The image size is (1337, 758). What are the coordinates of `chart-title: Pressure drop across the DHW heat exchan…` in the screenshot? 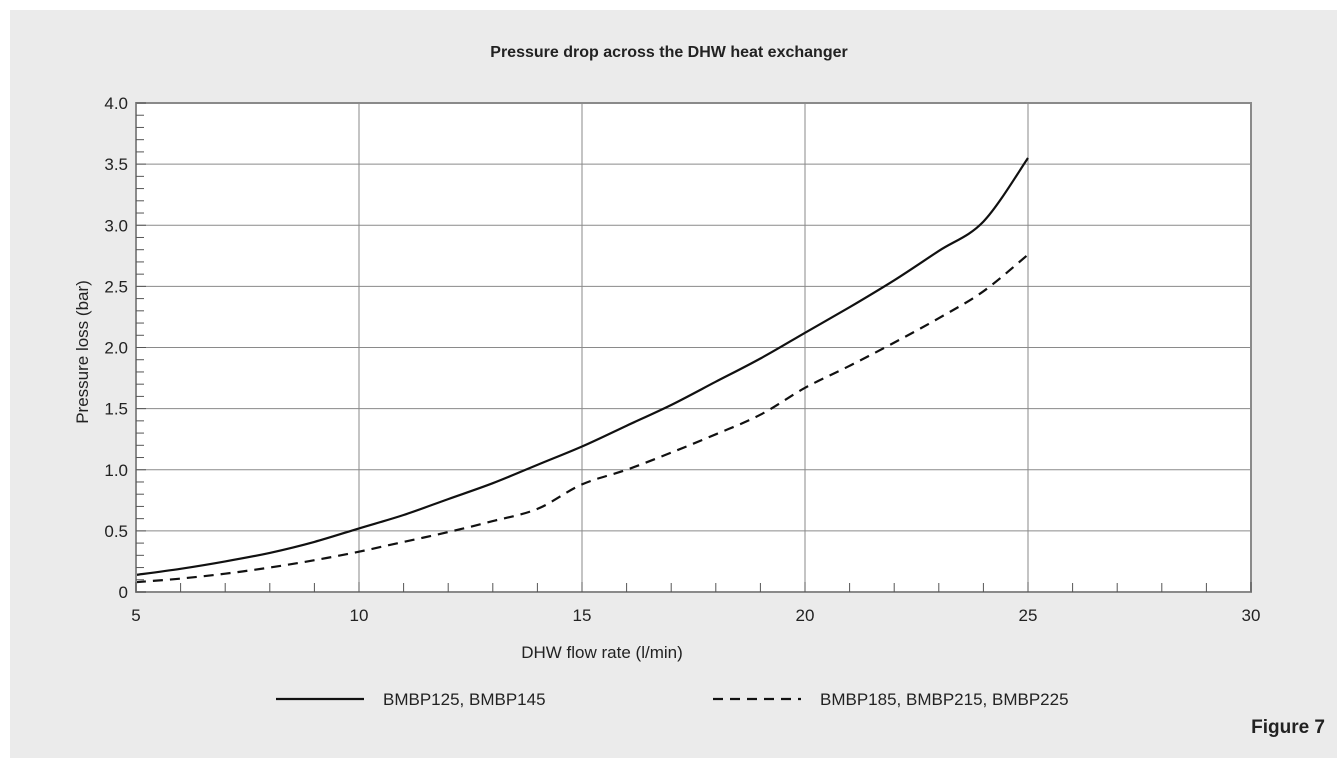 It's located at (668, 52).